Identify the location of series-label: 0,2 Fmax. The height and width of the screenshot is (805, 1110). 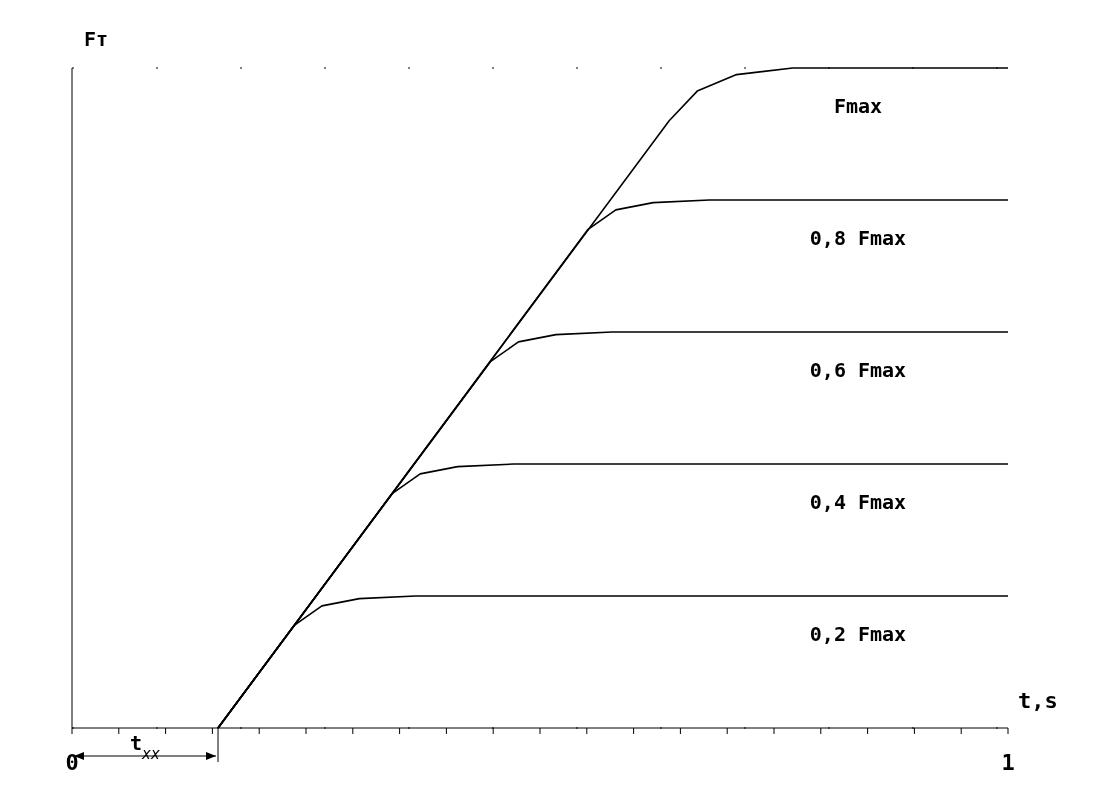
(858, 634).